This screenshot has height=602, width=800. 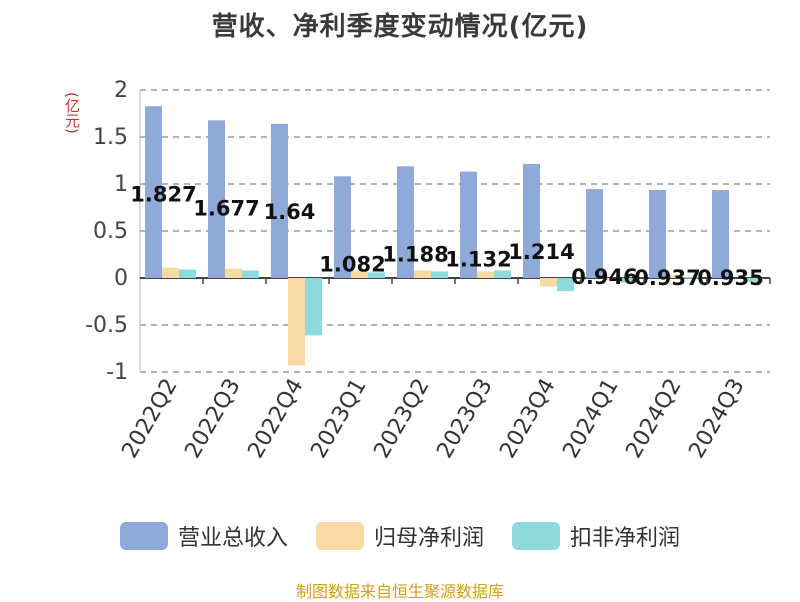 I want to click on legend-swatch-net-profit, so click(x=339, y=536).